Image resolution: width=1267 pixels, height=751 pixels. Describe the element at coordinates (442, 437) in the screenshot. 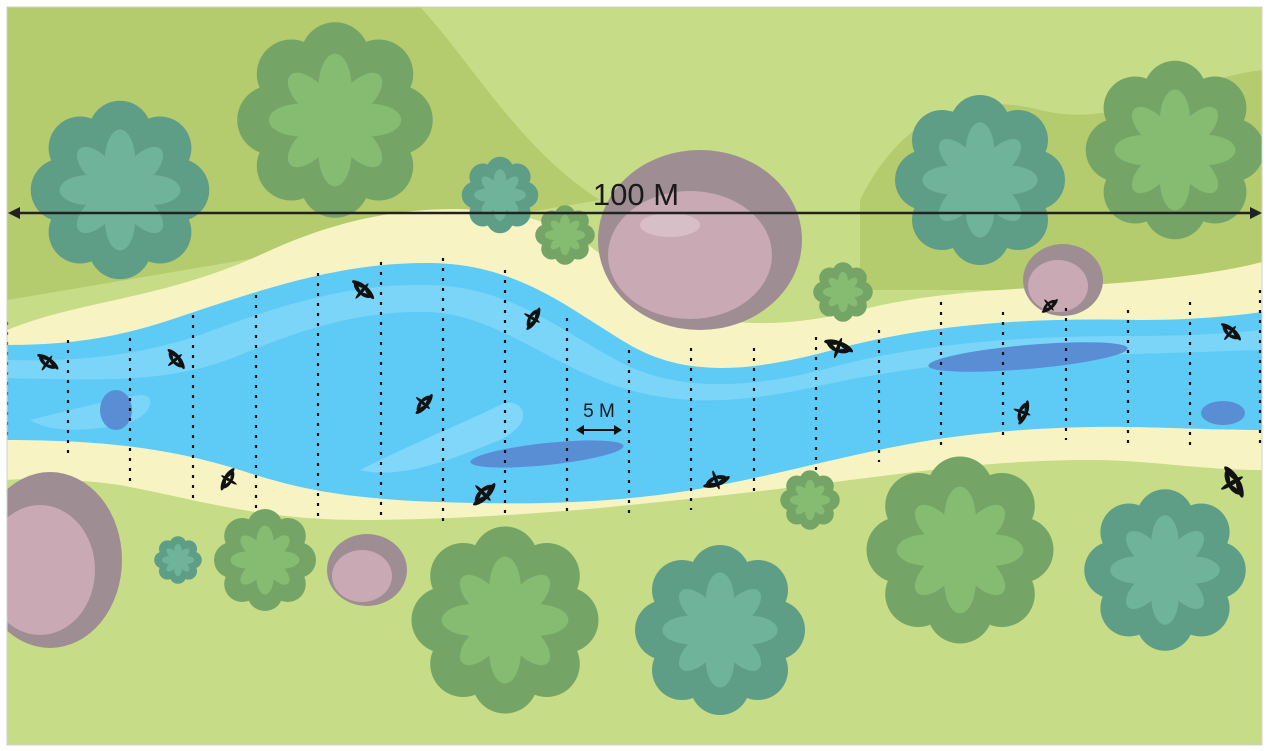

I see `river-light-patch` at that location.